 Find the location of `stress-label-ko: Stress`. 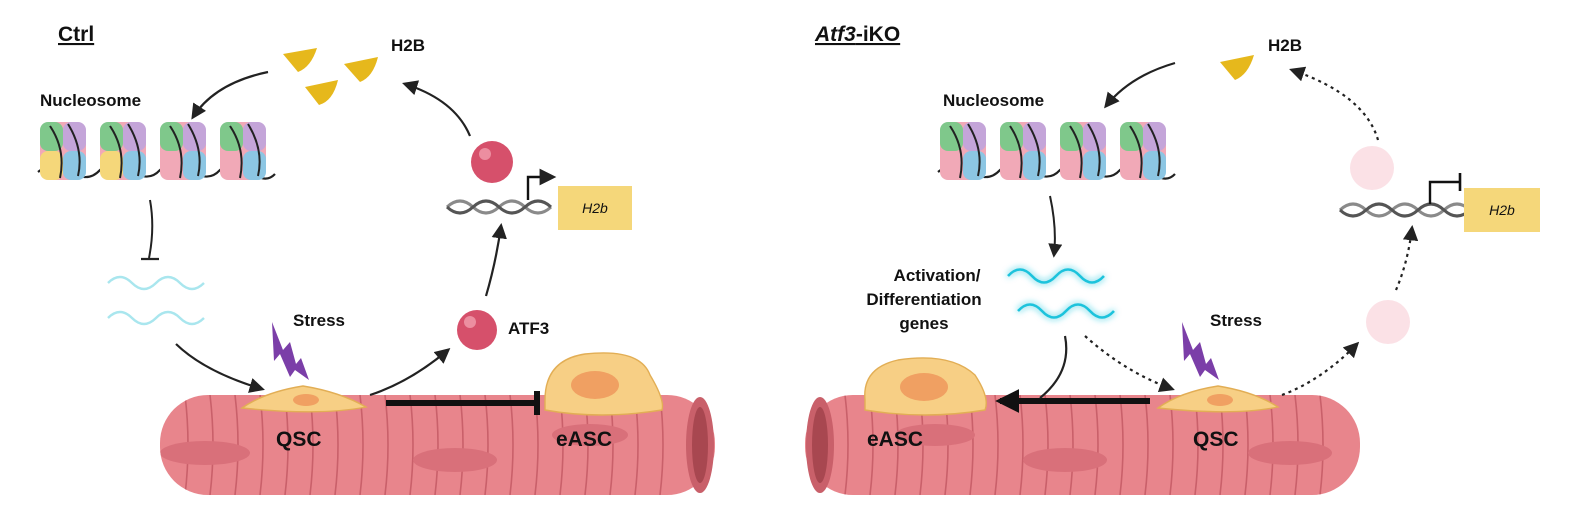

stress-label-ko: Stress is located at coordinates (1236, 320).